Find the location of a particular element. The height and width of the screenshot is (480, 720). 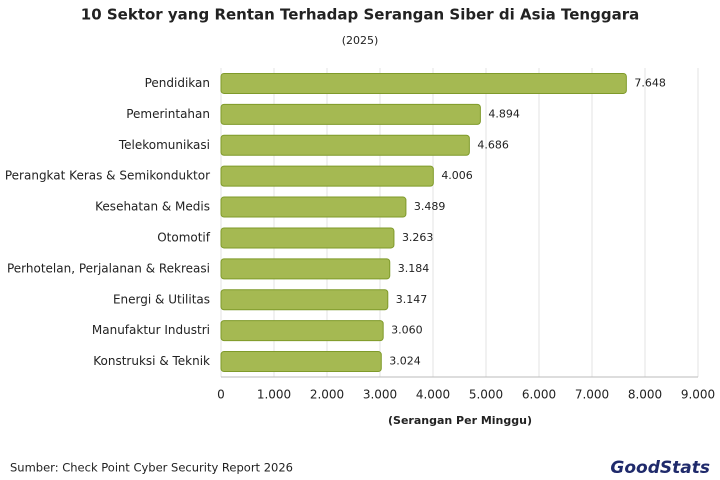

value-label: 4.006 is located at coordinates (457, 175).